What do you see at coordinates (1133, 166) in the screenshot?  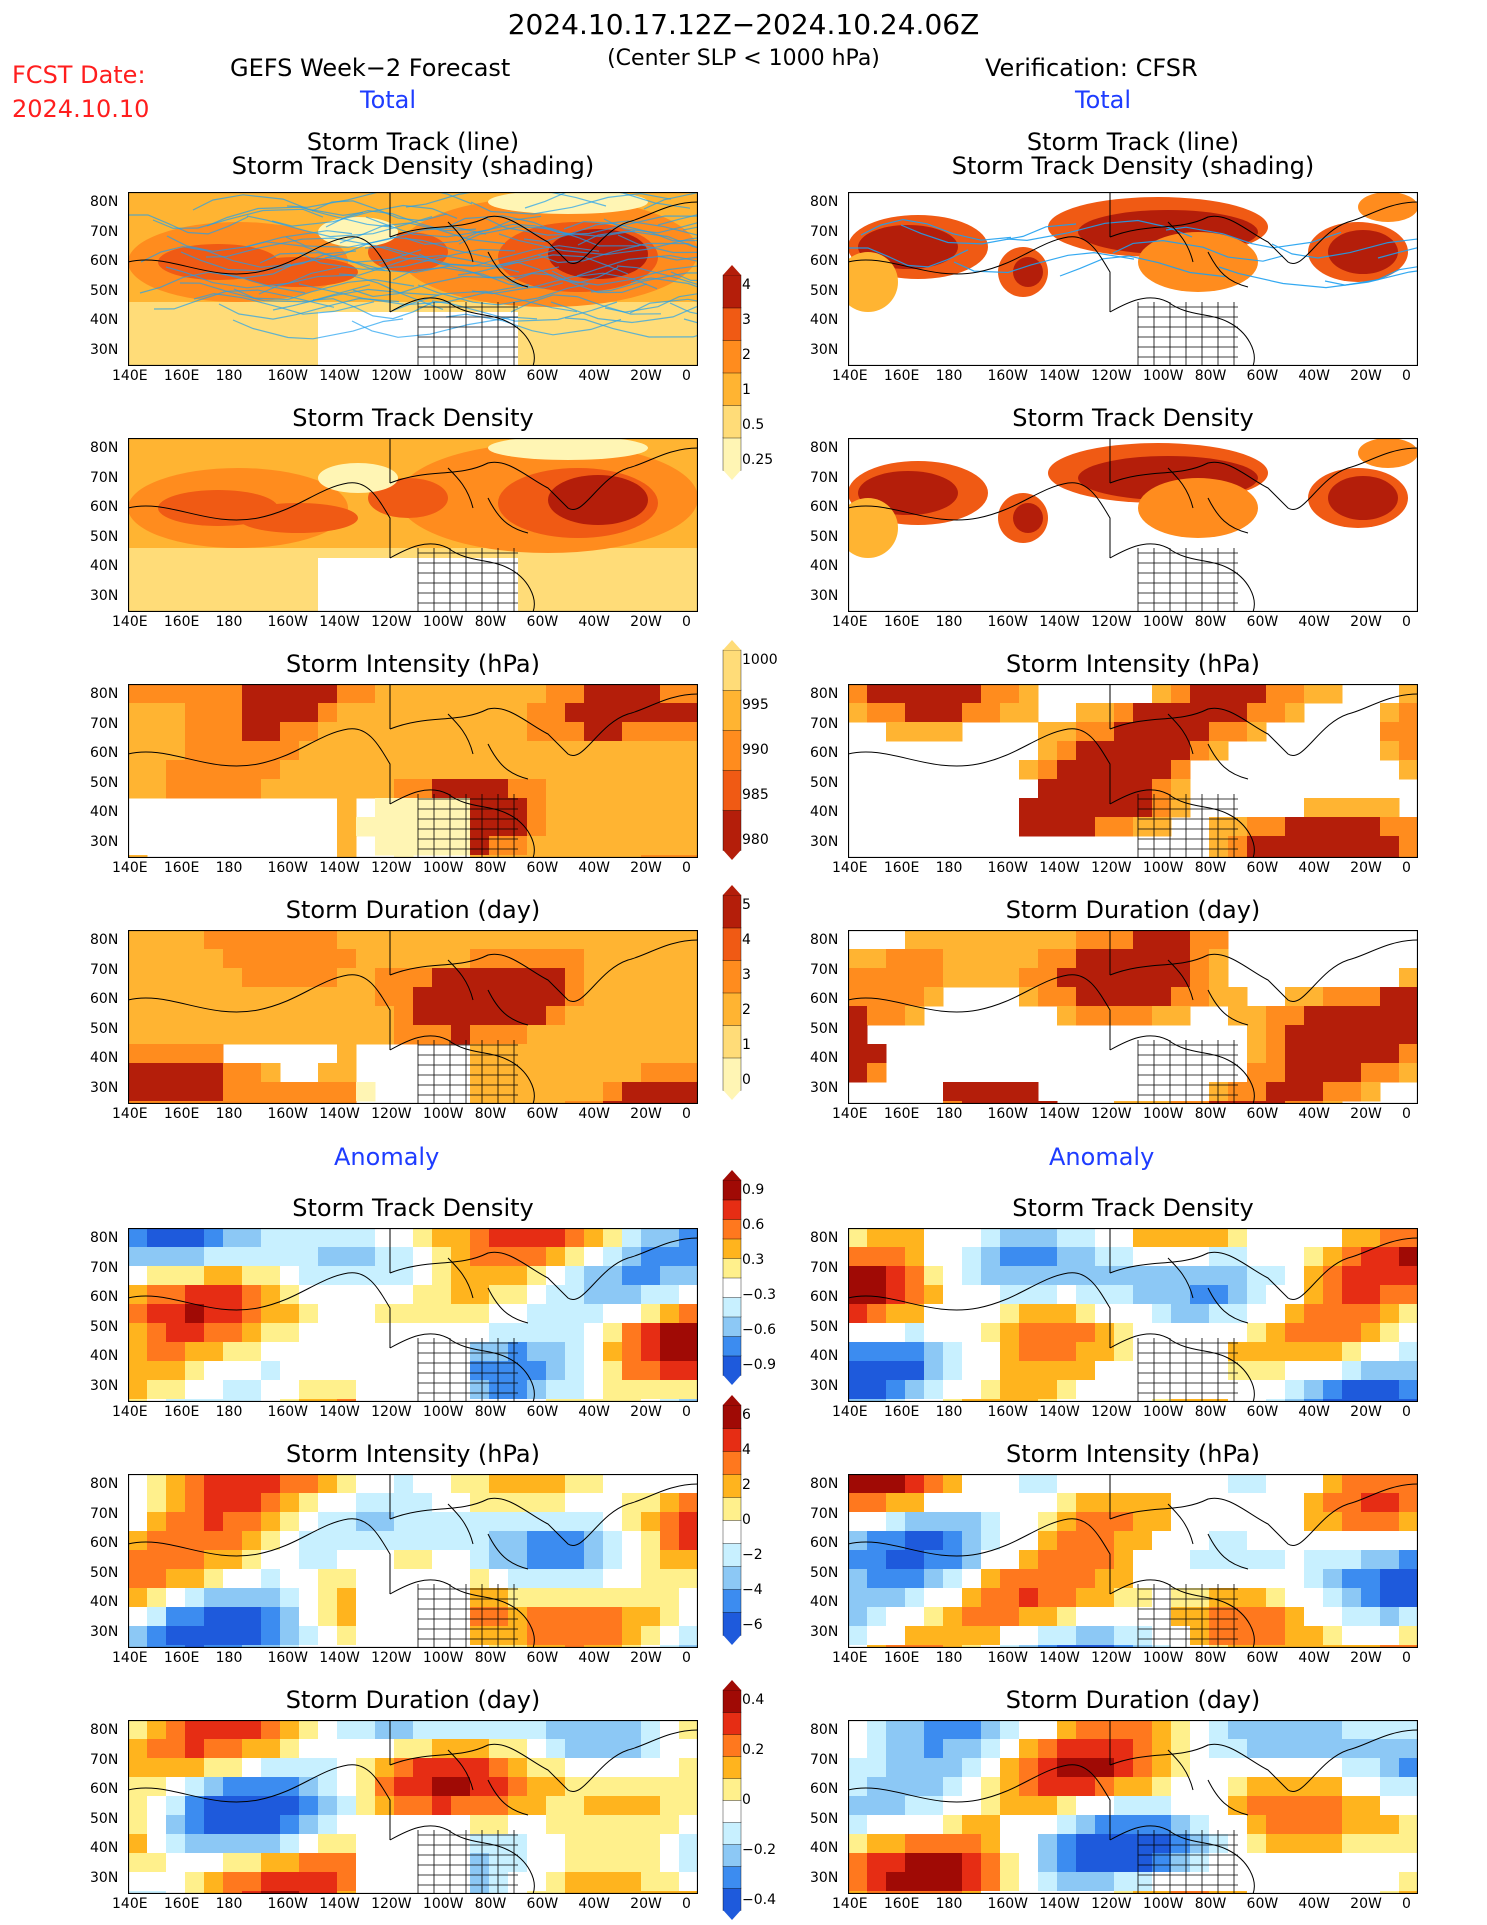 I see `panel-title-track-verification-2: Storm Track Density (shading)` at bounding box center [1133, 166].